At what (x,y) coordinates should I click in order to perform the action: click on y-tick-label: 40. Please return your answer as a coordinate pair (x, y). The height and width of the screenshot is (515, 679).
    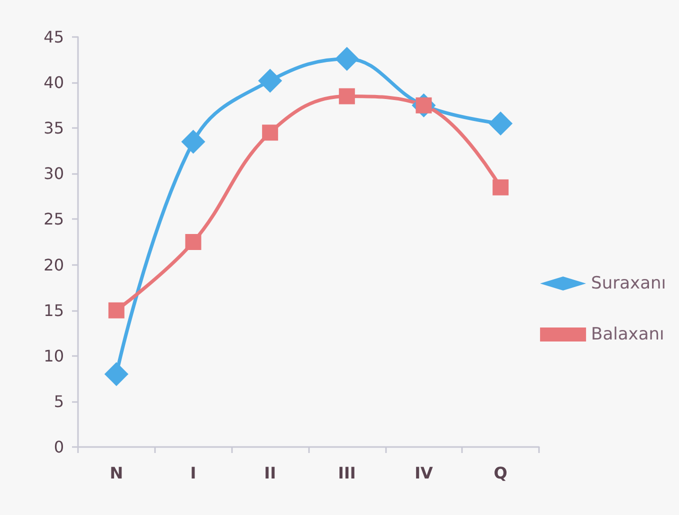
    Looking at the image, I should click on (54, 82).